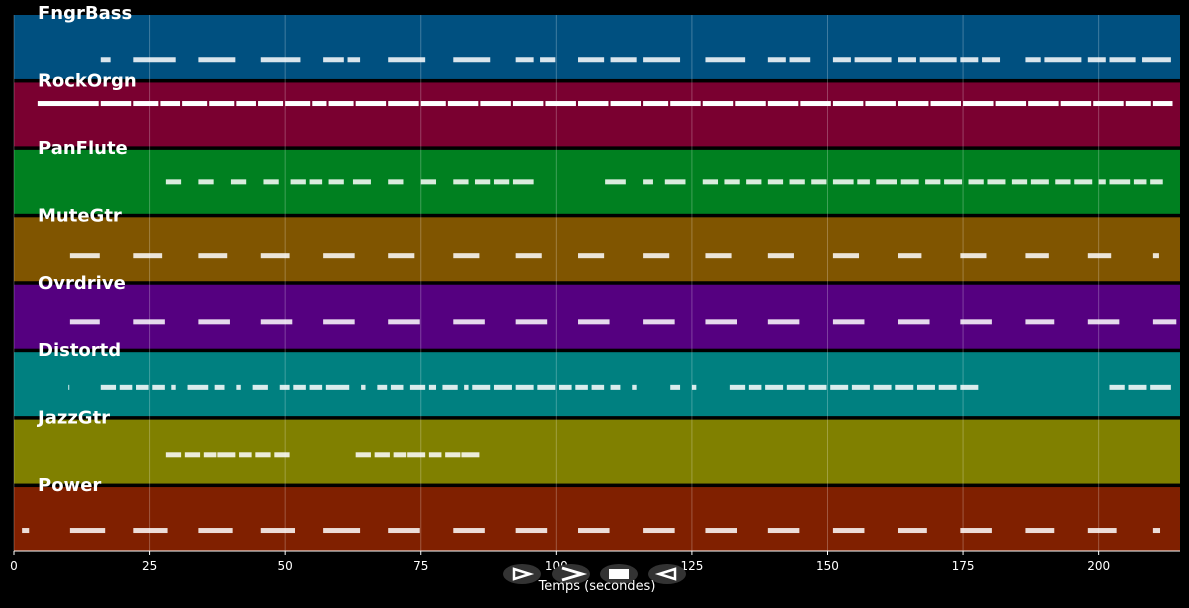  Describe the element at coordinates (522, 574) in the screenshot. I see `play-button` at that location.